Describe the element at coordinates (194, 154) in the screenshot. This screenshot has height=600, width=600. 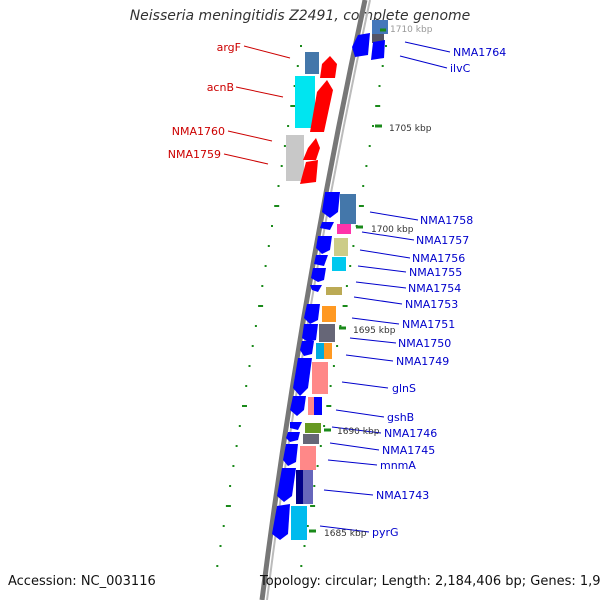
I see `gene-label-NMA1759: NMA1759` at that location.